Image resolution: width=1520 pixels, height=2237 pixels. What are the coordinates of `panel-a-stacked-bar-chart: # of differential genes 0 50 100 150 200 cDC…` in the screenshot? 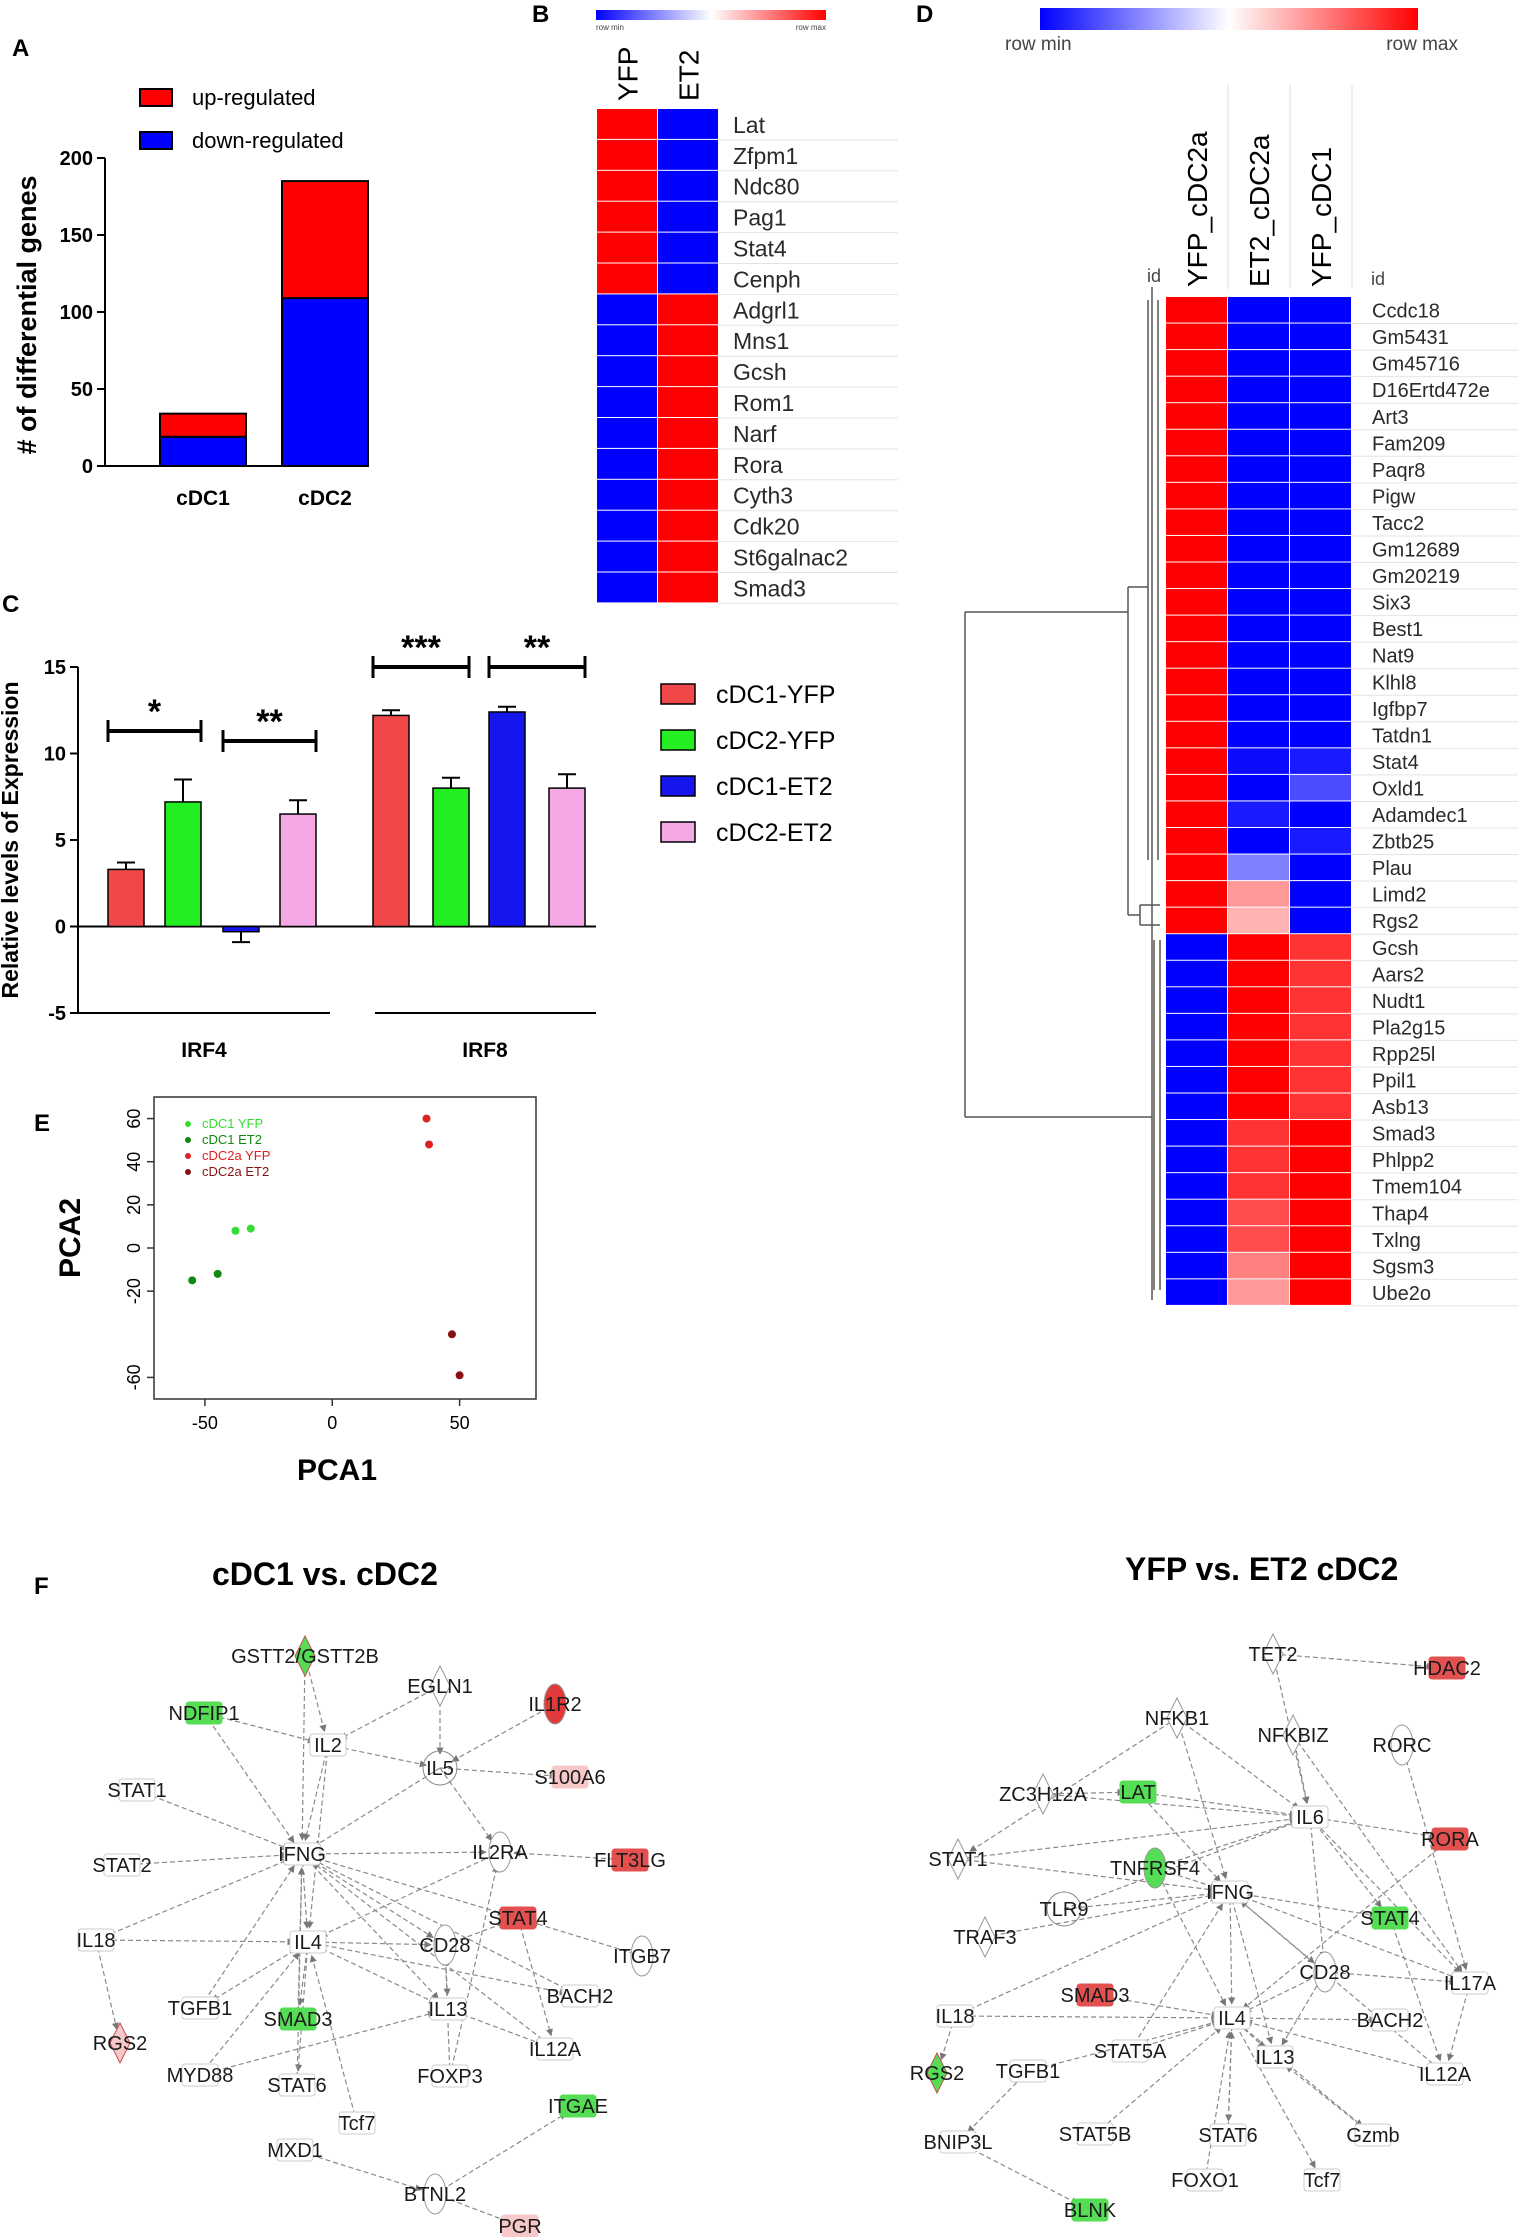 It's located at (190, 297).